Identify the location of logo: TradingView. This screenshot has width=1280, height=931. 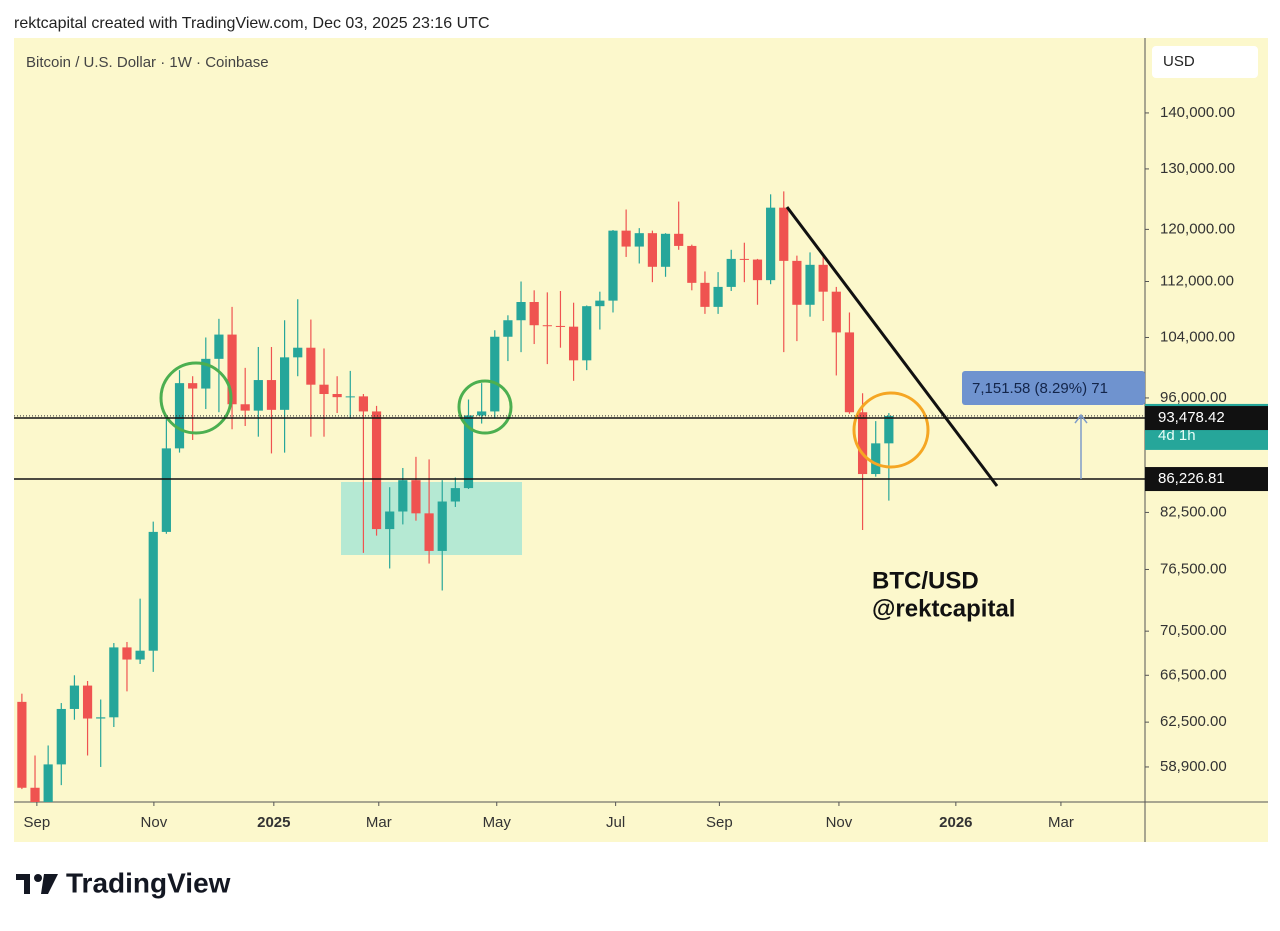
(123, 882).